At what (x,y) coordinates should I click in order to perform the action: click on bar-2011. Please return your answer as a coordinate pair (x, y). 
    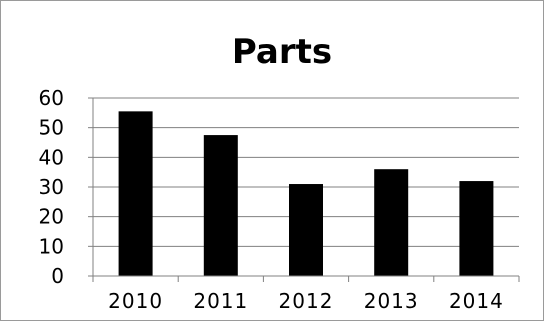
    Looking at the image, I should click on (220, 205).